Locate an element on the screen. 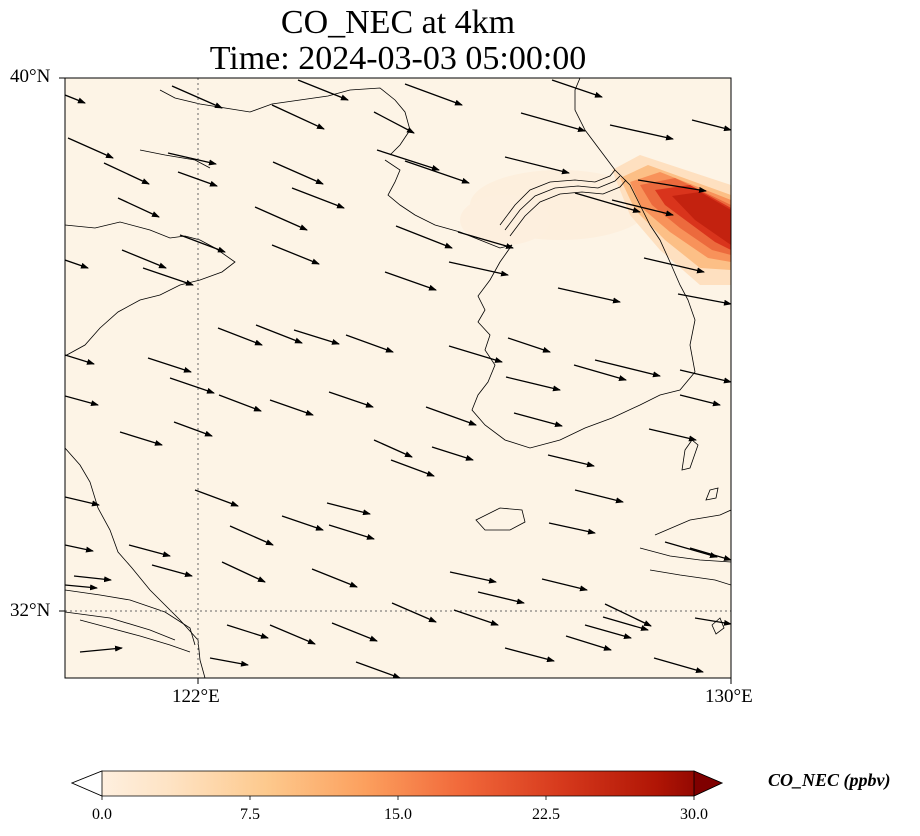 This screenshot has height=836, width=920. lat-tick-32: 32°N is located at coordinates (30, 610).